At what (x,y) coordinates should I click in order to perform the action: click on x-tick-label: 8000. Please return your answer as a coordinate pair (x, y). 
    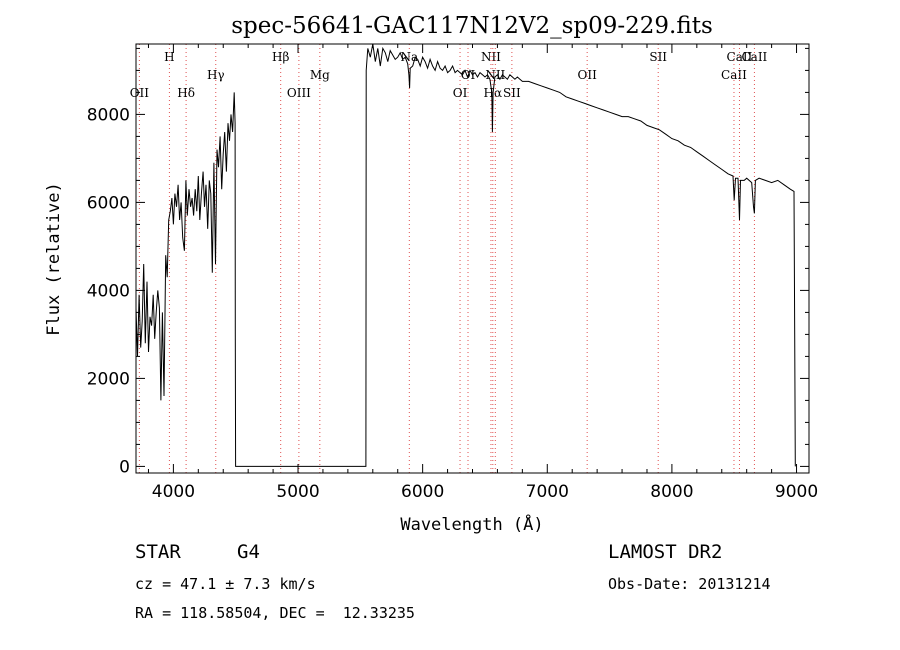
    Looking at the image, I should click on (671, 492).